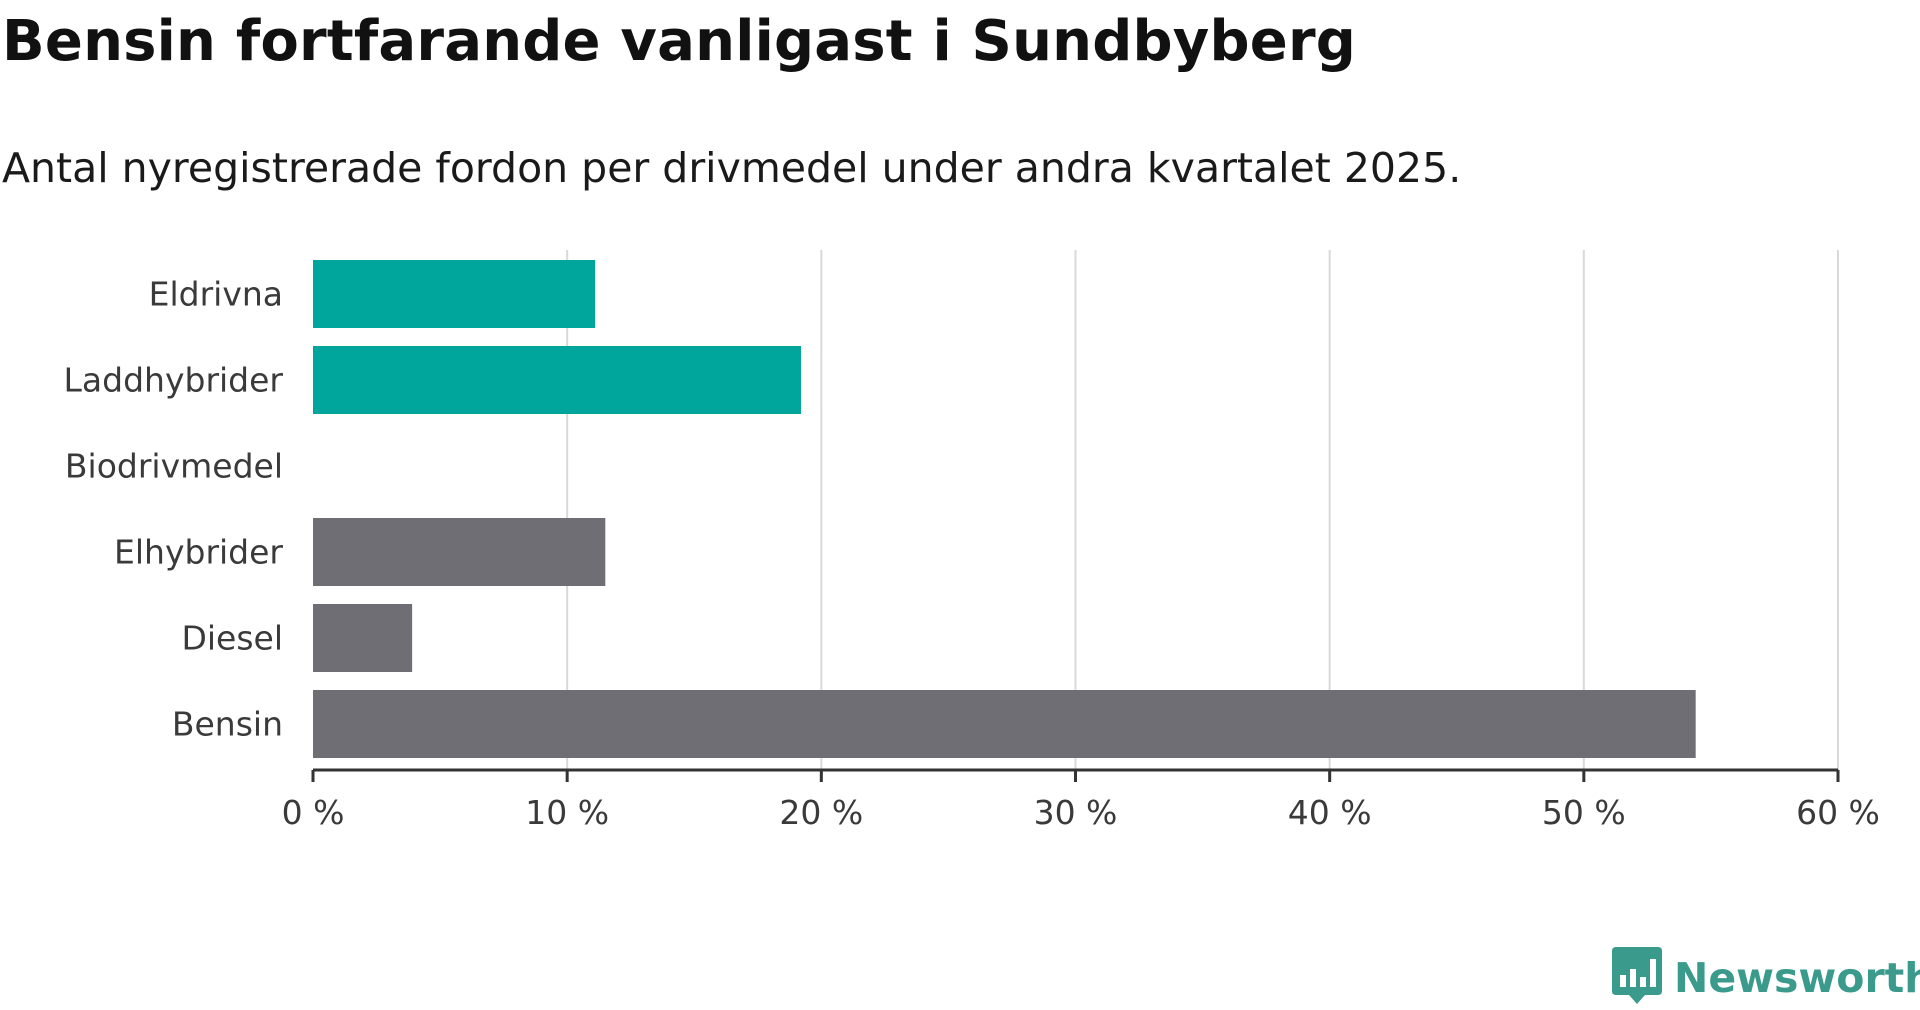  I want to click on x-tick-label: 60 %, so click(1838, 812).